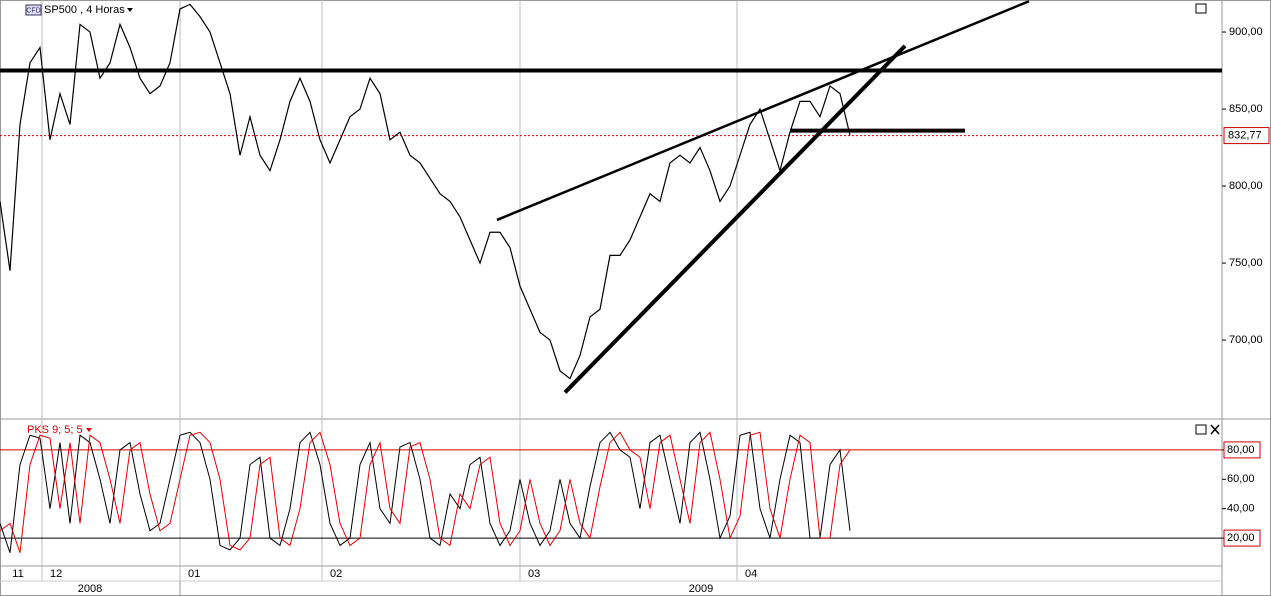 The height and width of the screenshot is (596, 1271). Describe the element at coordinates (1241, 509) in the screenshot. I see `y-tick-label: 40,00` at that location.